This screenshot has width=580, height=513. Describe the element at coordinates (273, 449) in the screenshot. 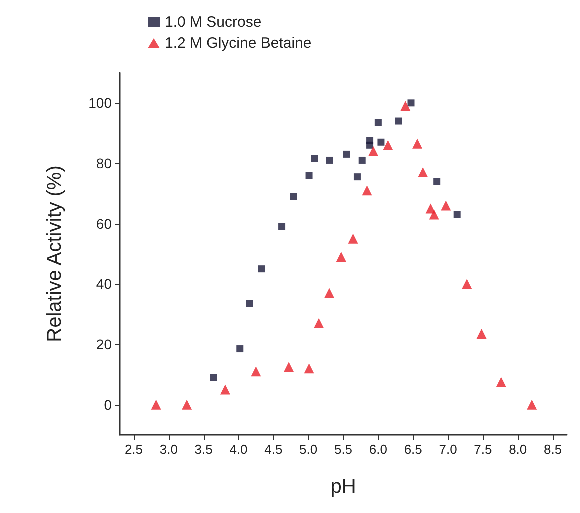

I see `x-tick-label: 4.5` at that location.